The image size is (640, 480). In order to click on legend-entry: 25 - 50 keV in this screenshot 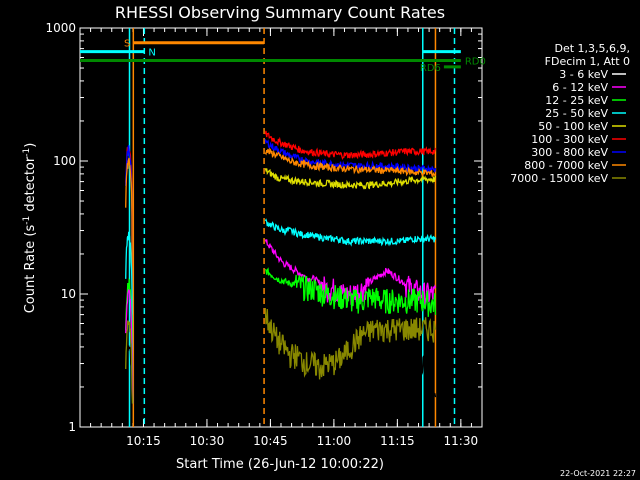, I will do `click(576, 113)`.